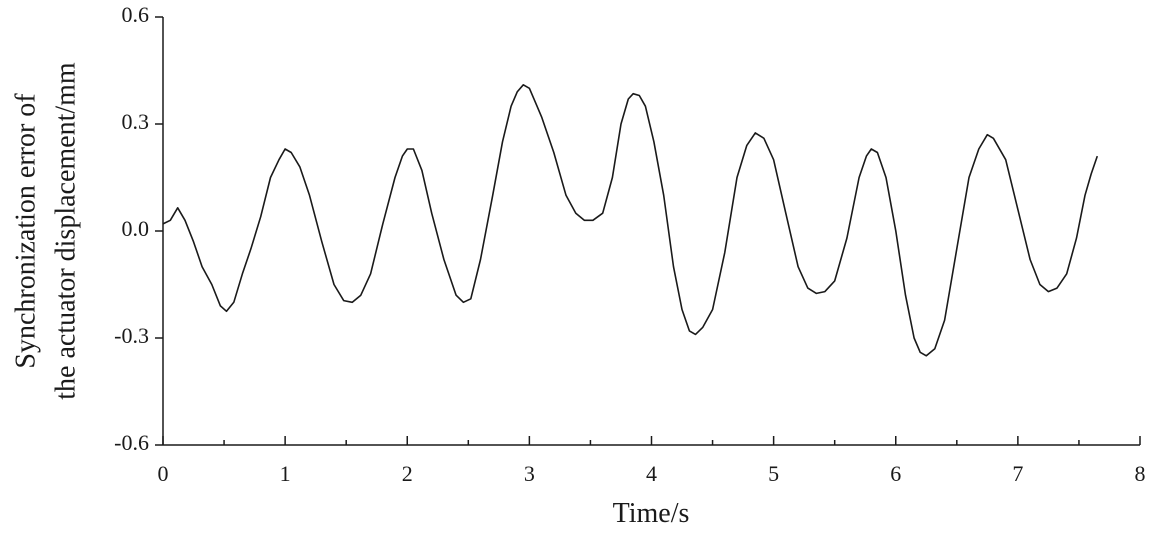  I want to click on x-tick-label: 5, so click(773, 473).